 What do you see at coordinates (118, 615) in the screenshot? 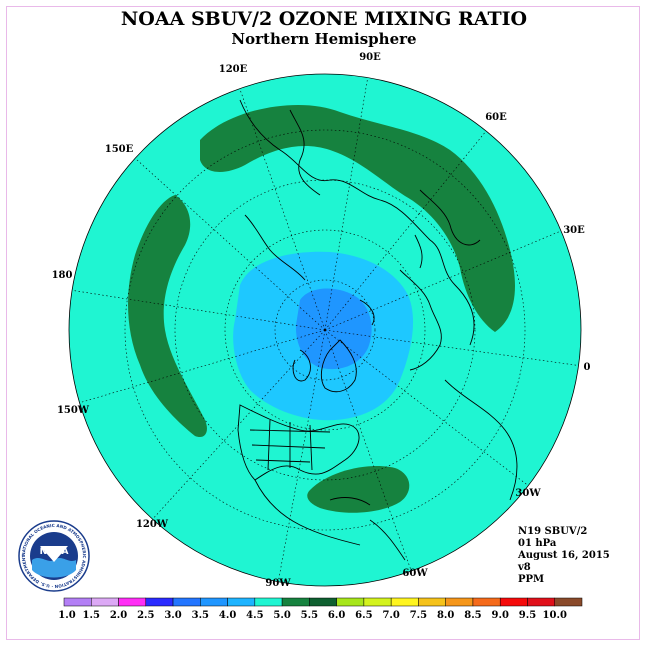
I see `legend-tick-label: 2.0` at bounding box center [118, 615].